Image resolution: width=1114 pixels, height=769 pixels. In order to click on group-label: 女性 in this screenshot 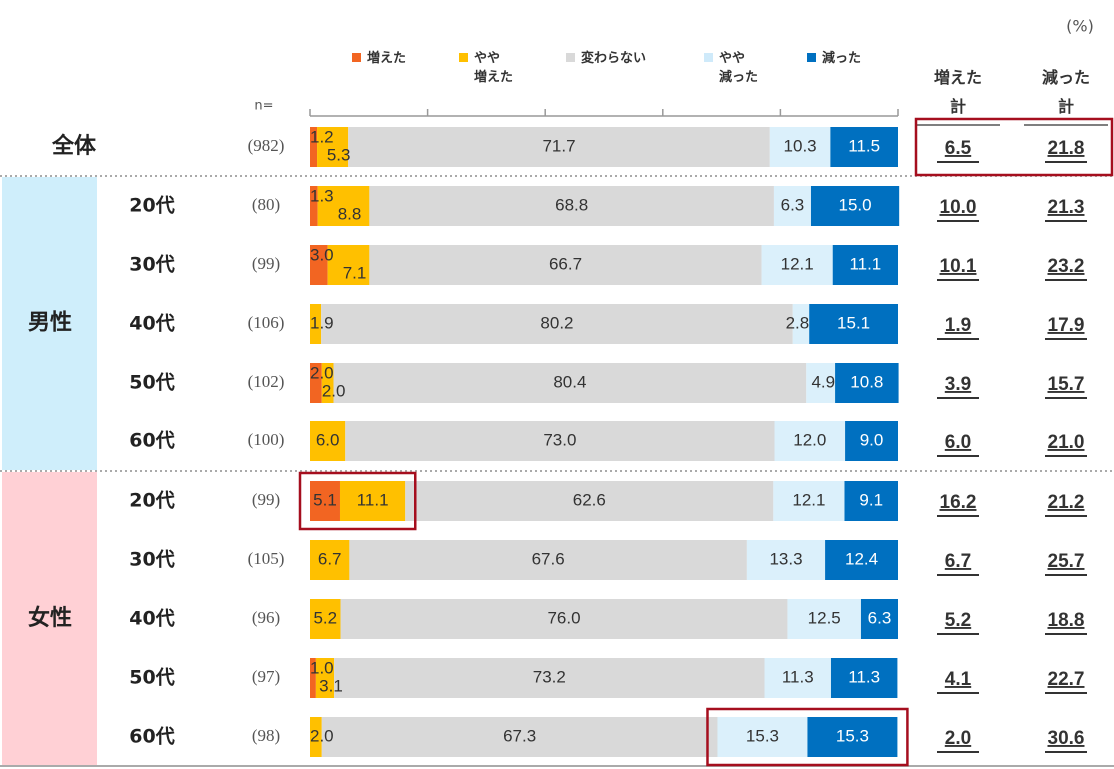, I will do `click(50, 618)`.